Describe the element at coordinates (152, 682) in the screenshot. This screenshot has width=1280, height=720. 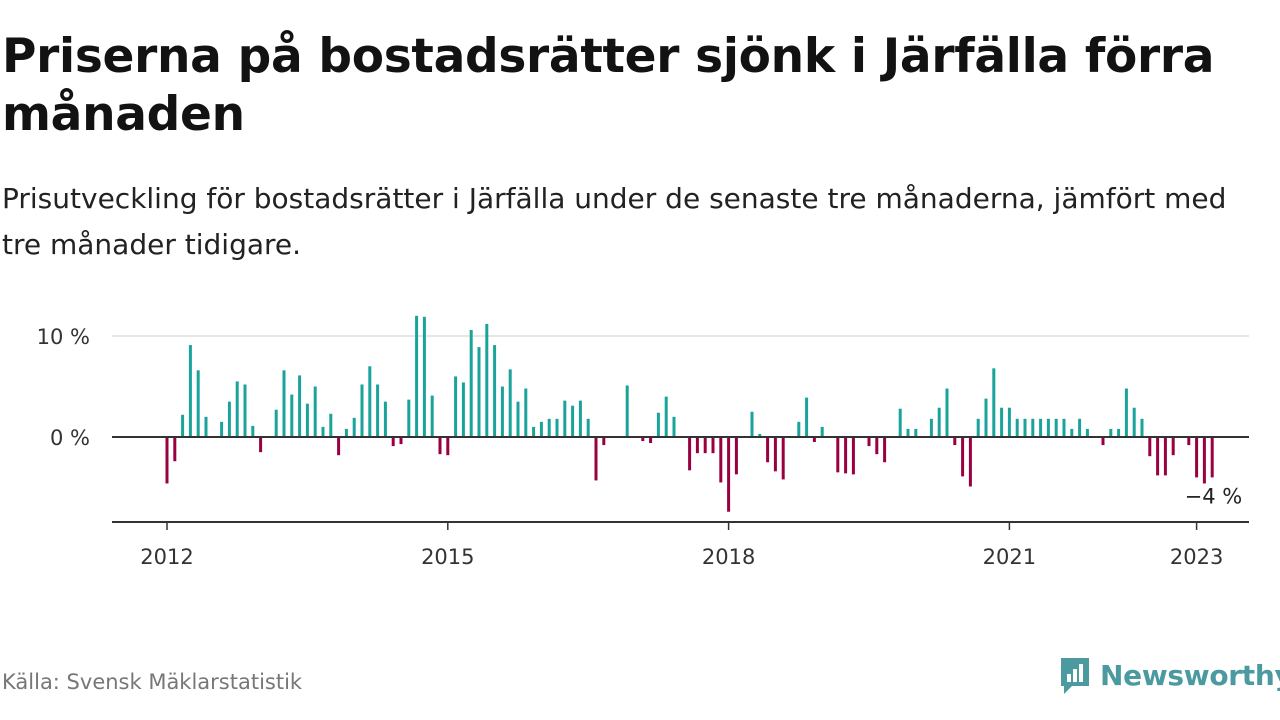
I see `source-note: Källa: Svensk Mäklarstatistik` at that location.